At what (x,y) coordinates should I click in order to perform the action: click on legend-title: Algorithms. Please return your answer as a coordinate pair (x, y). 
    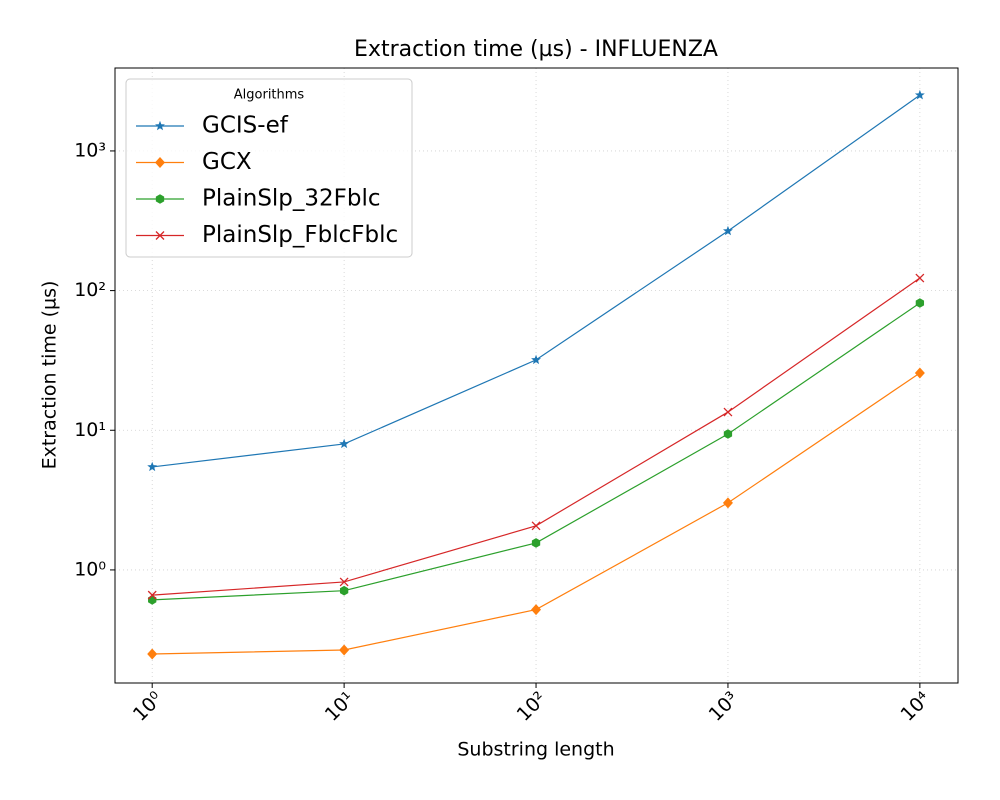
    Looking at the image, I should click on (269, 95).